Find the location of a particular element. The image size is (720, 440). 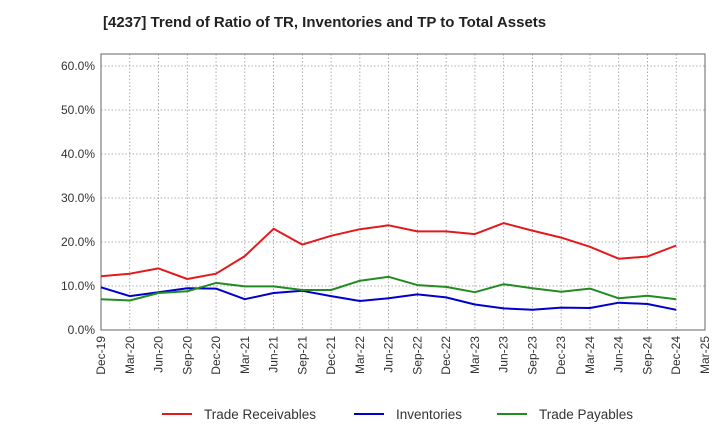

x-tick-label: Sep-24 is located at coordinates (647, 355).